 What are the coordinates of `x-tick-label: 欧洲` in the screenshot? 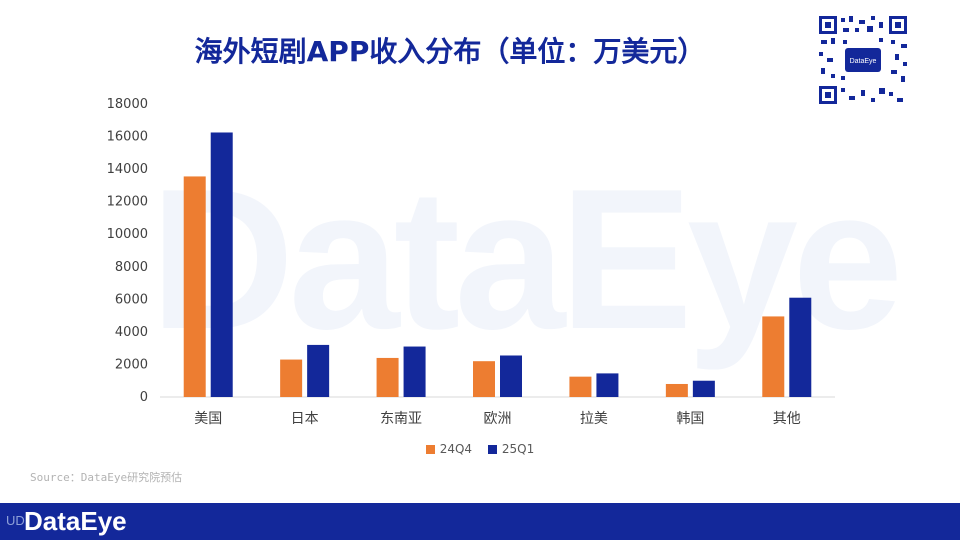 It's located at (498, 419).